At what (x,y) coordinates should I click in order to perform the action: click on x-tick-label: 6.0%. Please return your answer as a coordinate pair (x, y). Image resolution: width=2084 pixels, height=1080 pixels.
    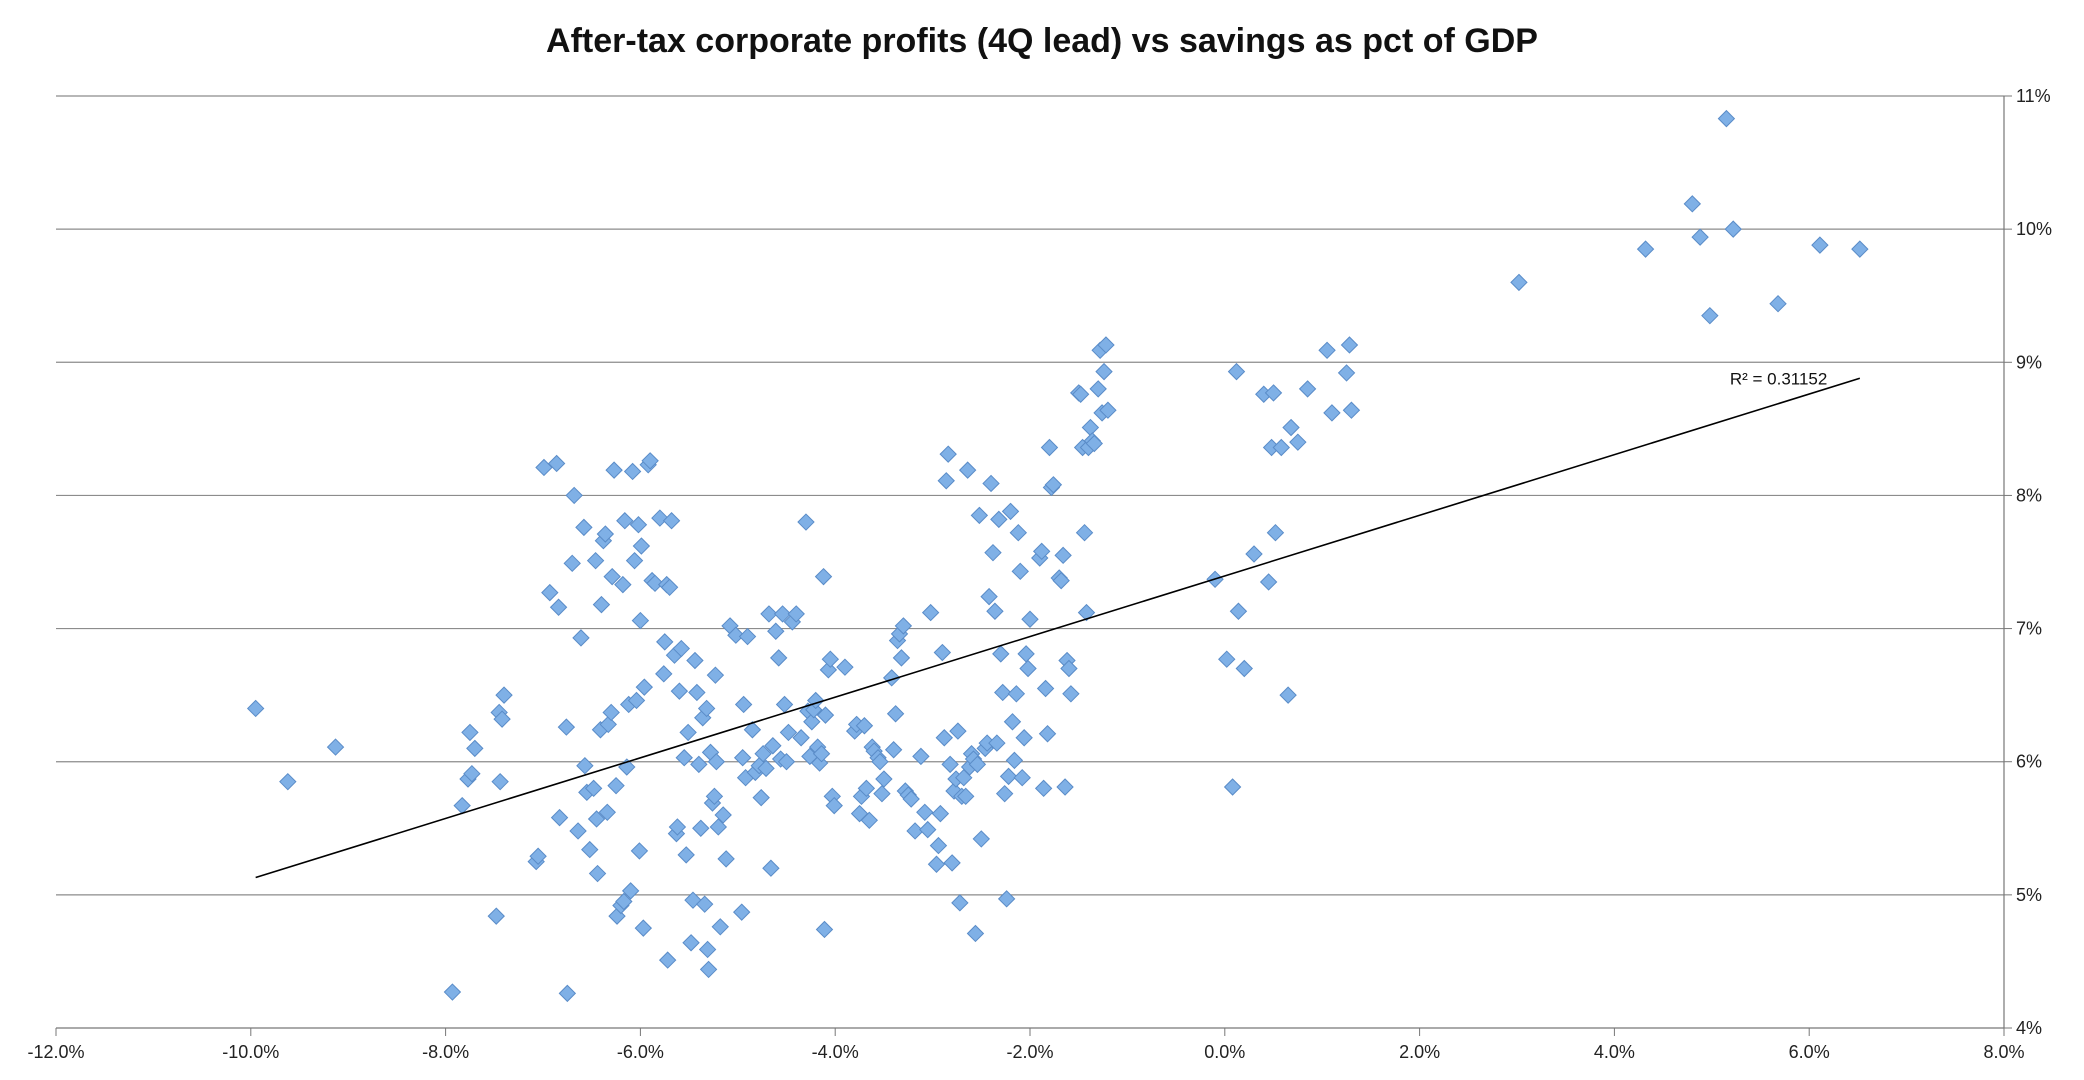
    Looking at the image, I should click on (1809, 1052).